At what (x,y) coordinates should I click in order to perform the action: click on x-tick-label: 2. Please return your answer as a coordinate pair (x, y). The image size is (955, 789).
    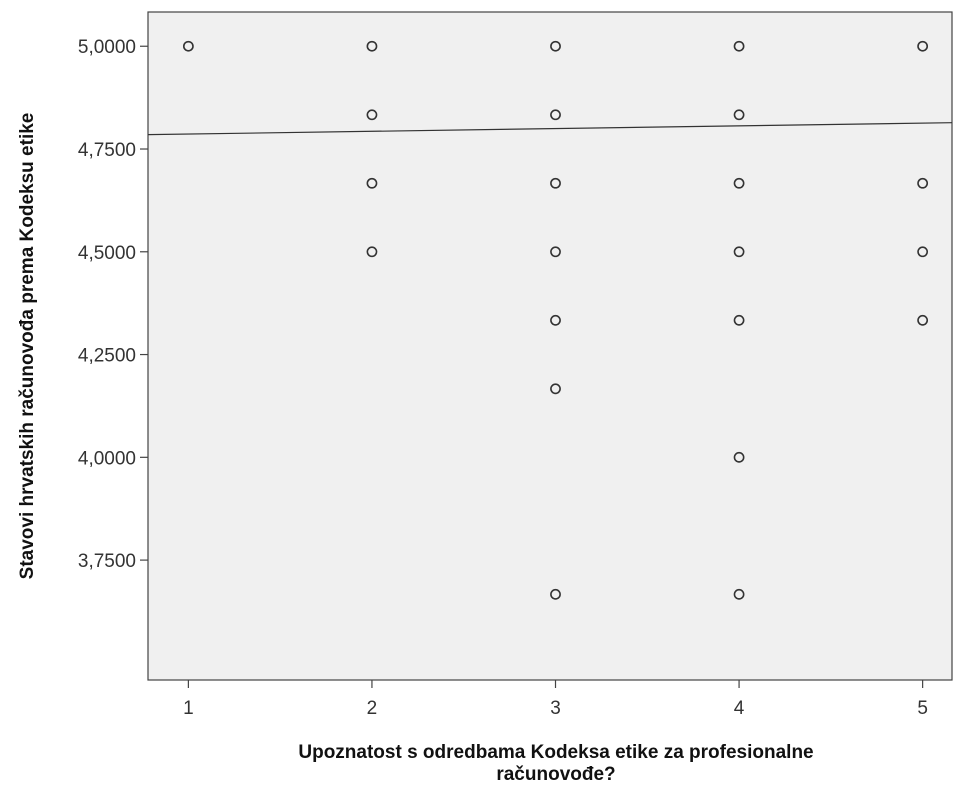
    Looking at the image, I should click on (372, 708).